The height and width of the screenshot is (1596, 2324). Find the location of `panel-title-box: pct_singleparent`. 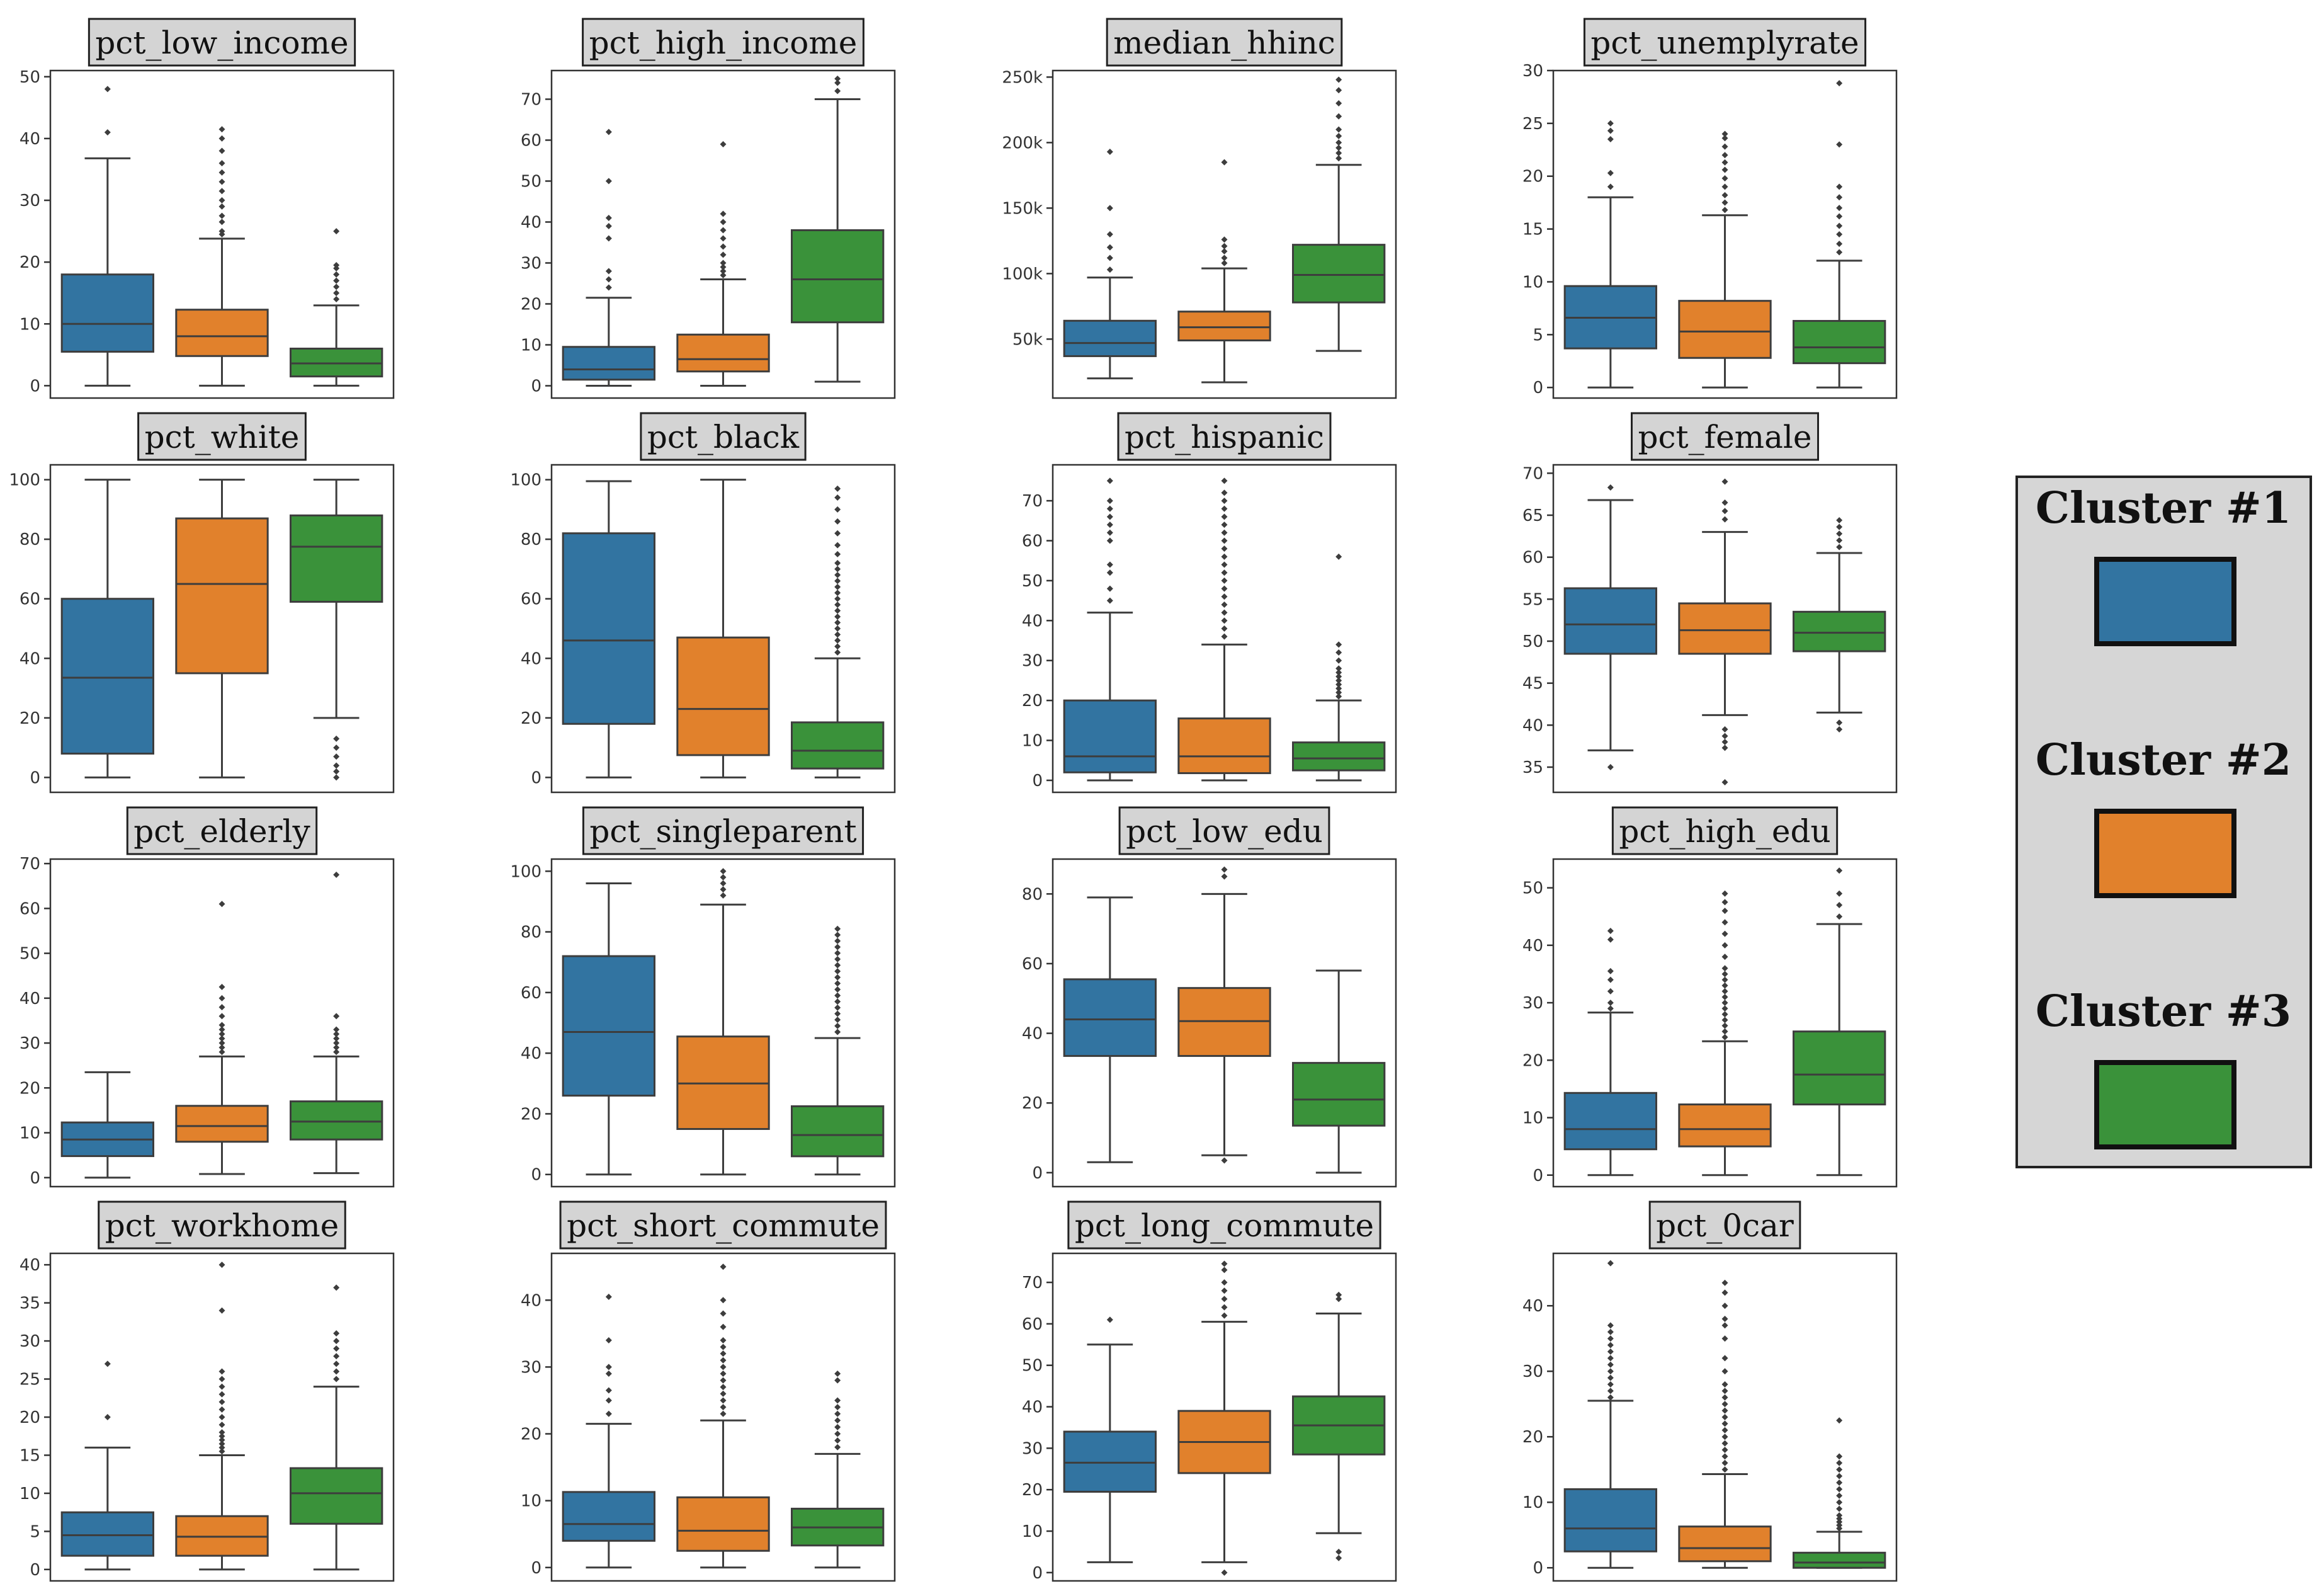

panel-title-box: pct_singleparent is located at coordinates (723, 830).